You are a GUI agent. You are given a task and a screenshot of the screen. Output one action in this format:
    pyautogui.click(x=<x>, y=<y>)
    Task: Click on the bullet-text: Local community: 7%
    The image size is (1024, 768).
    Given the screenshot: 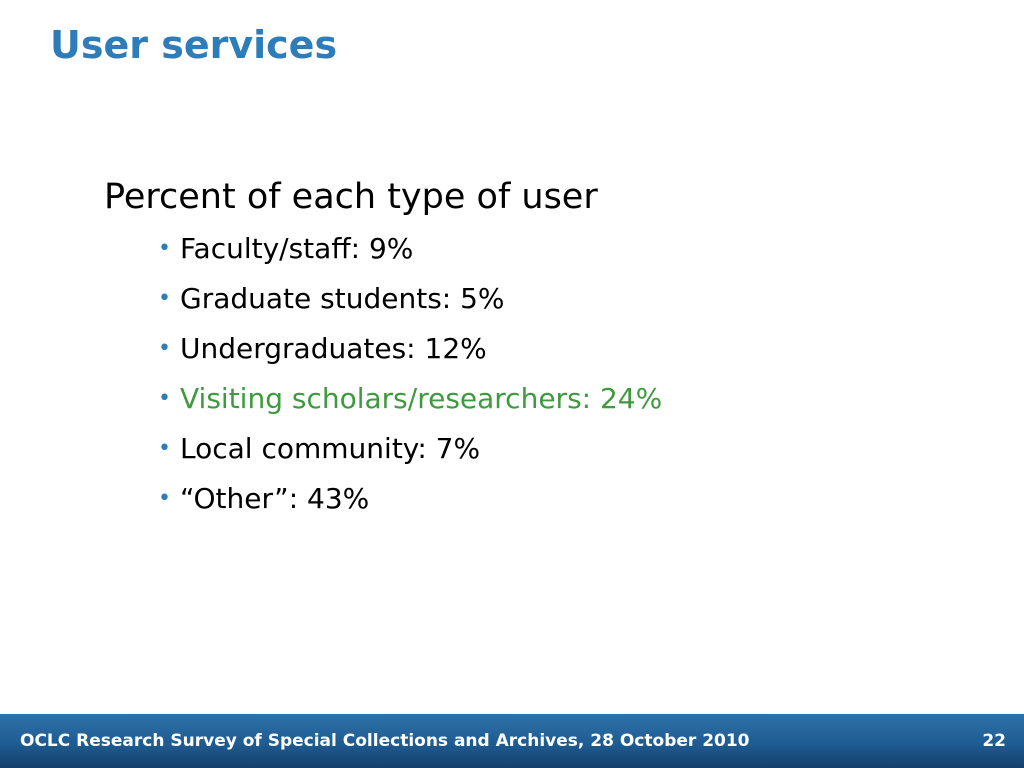 What is the action you would take?
    pyautogui.click(x=330, y=448)
    